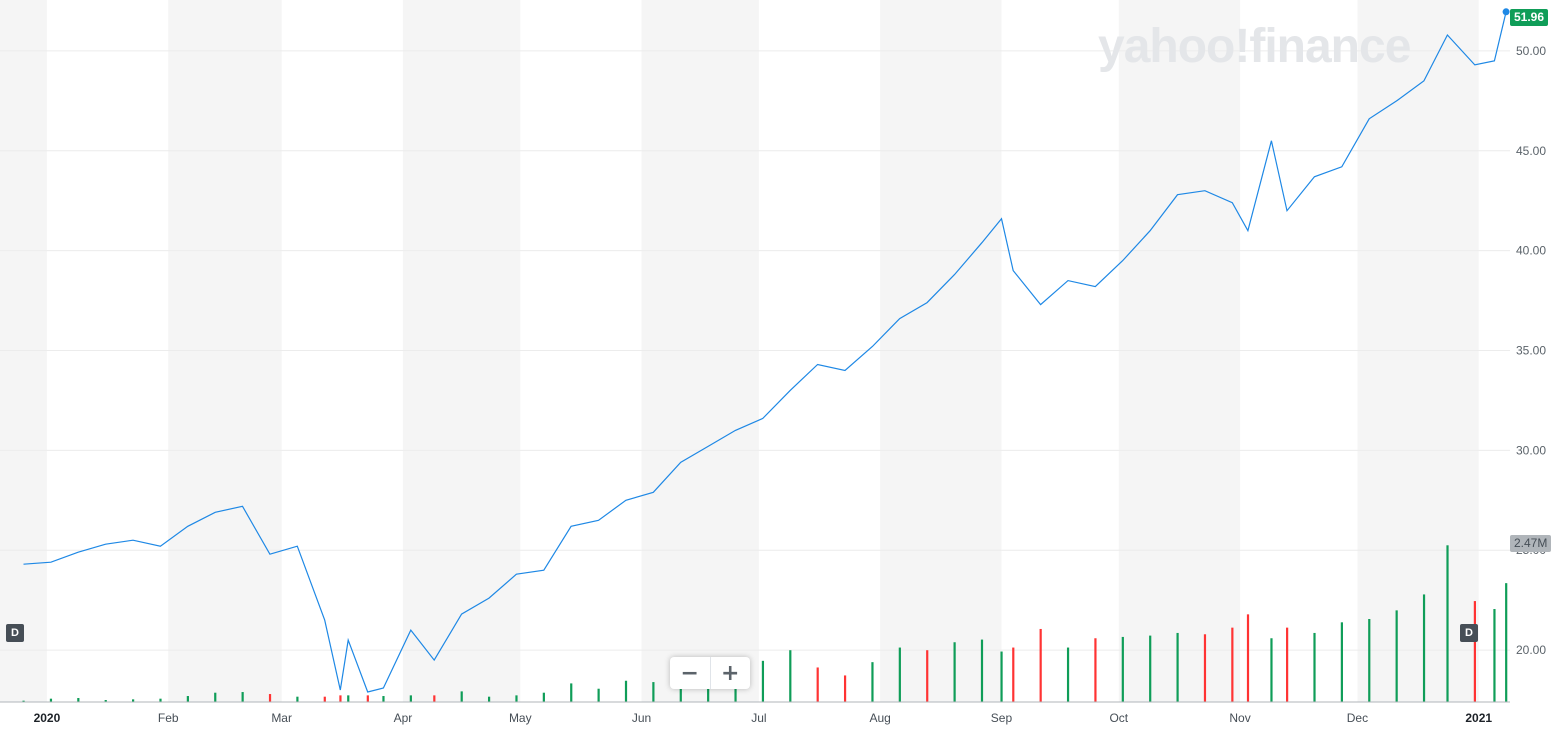 The image size is (1556, 733). Describe the element at coordinates (1357, 718) in the screenshot. I see `x-tick-label: Dec` at that location.